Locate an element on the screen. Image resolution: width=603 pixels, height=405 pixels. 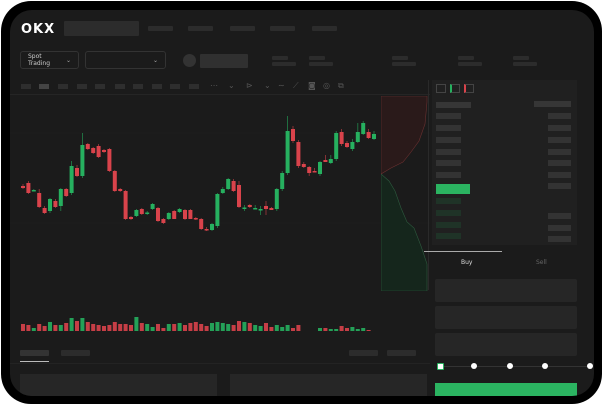
coin-icon is located at coordinates (189, 60).